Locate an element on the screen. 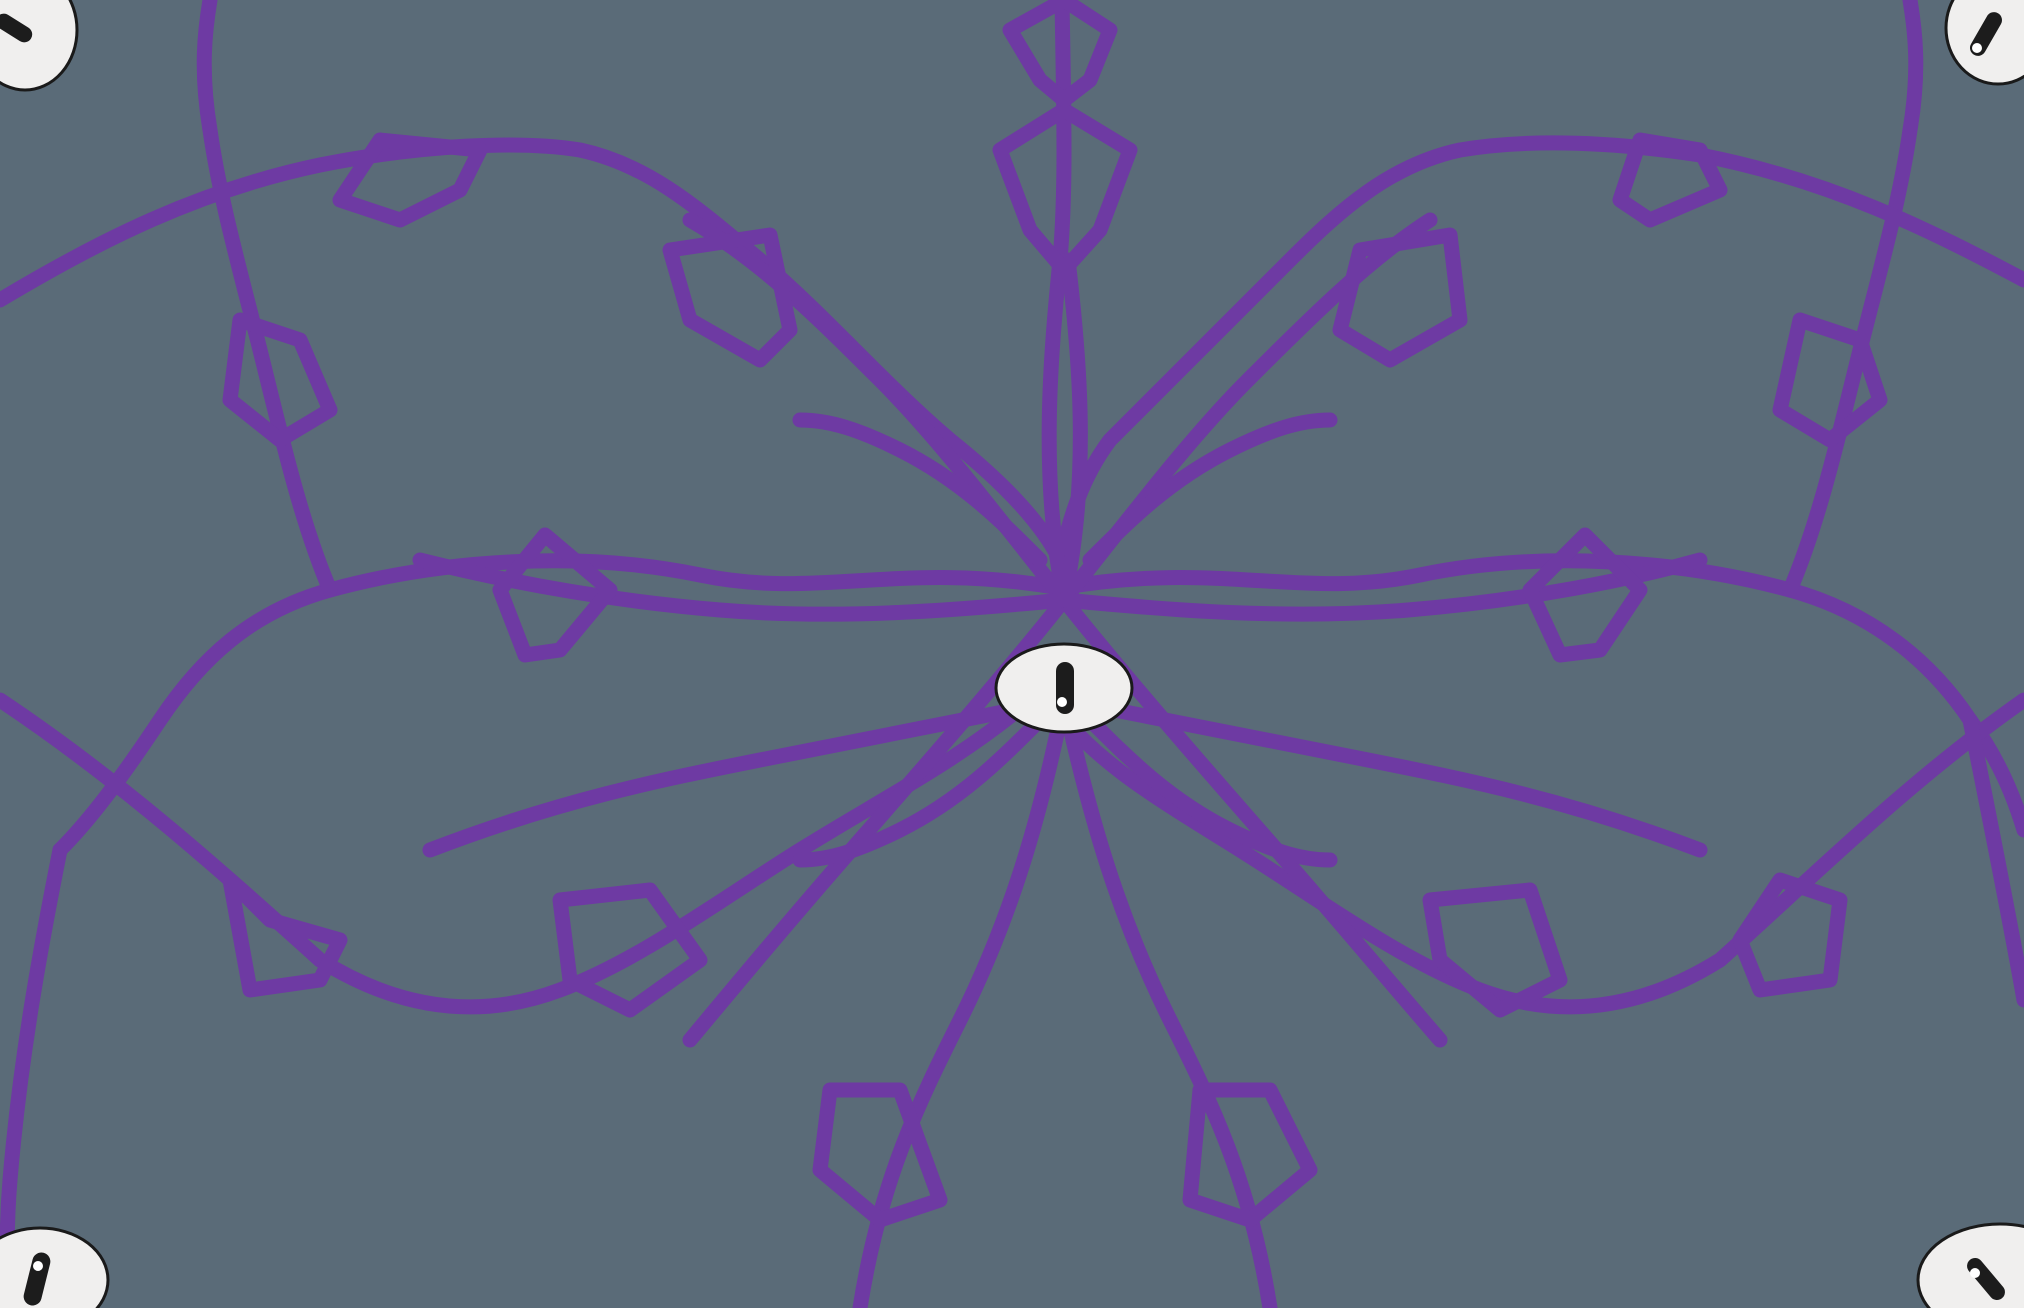  corner-eye-top-left is located at coordinates (39, 46).